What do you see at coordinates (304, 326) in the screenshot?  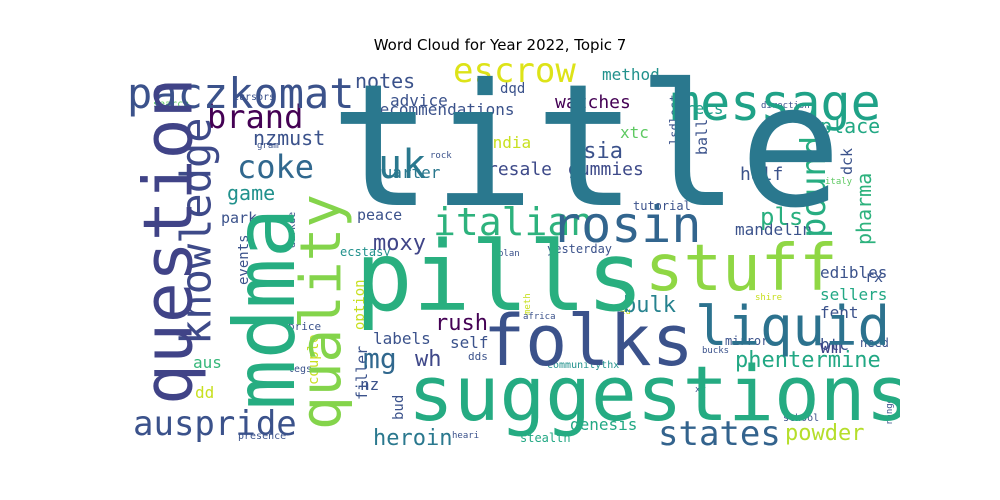 I see `word-price: price` at bounding box center [304, 326].